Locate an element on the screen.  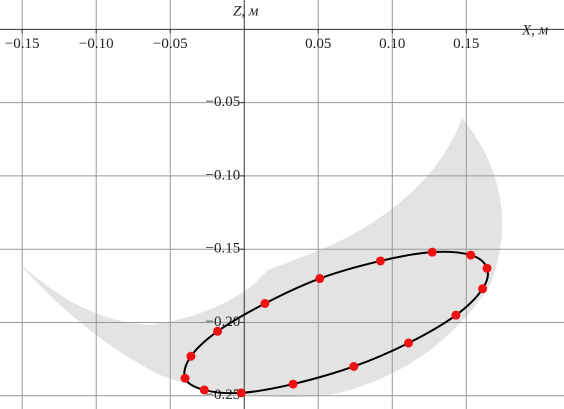
y-axis-label: Z, м is located at coordinates (246, 11).